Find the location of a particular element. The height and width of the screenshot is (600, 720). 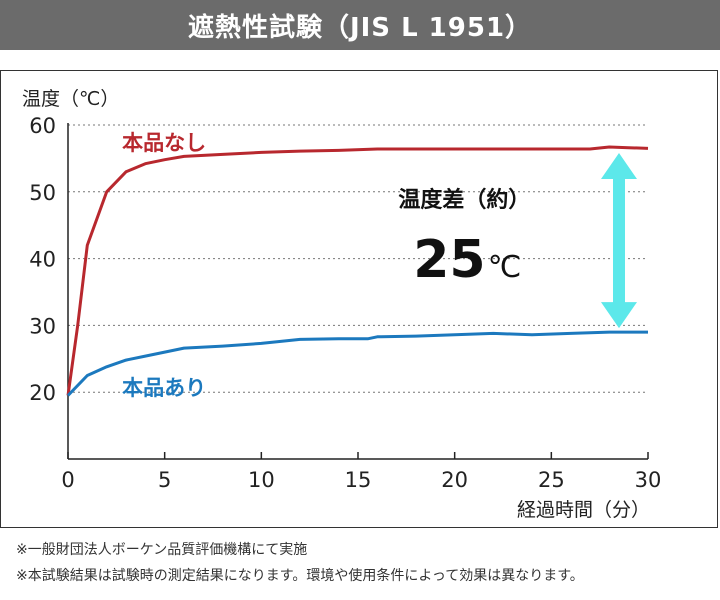

x-tick-label: 5 is located at coordinates (164, 480).